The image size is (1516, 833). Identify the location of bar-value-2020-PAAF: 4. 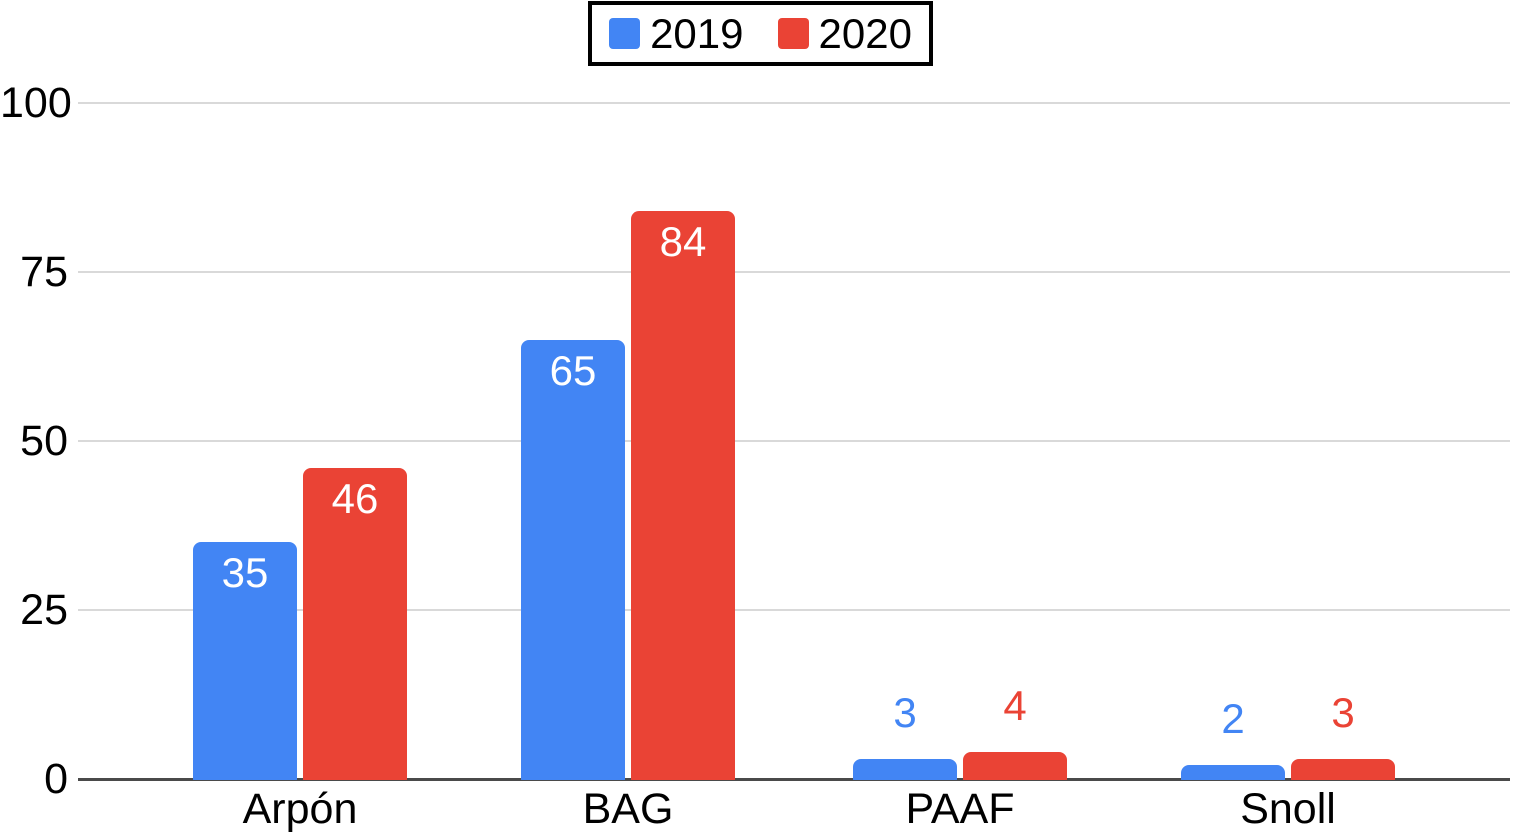
(1015, 705).